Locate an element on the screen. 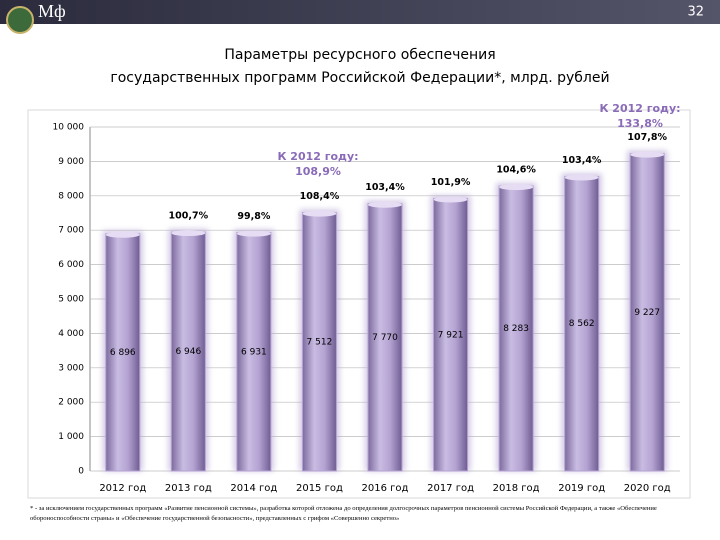 Image resolution: width=720 pixels, height=540 pixels. header-bar is located at coordinates (360, 12).